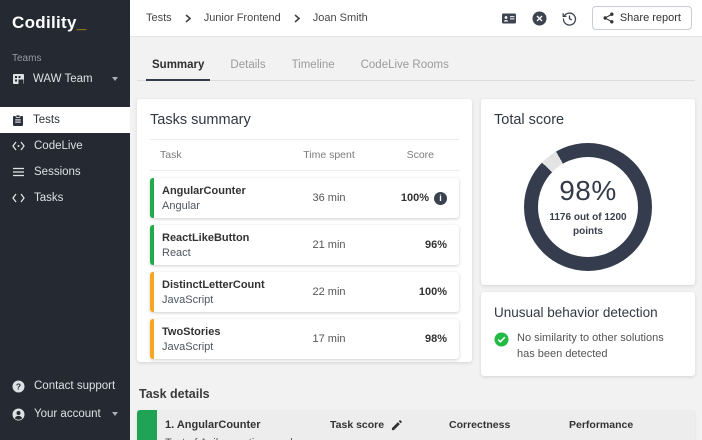 The image size is (702, 440). Describe the element at coordinates (49, 198) in the screenshot. I see `sidebar-item-label: Tasks` at that location.